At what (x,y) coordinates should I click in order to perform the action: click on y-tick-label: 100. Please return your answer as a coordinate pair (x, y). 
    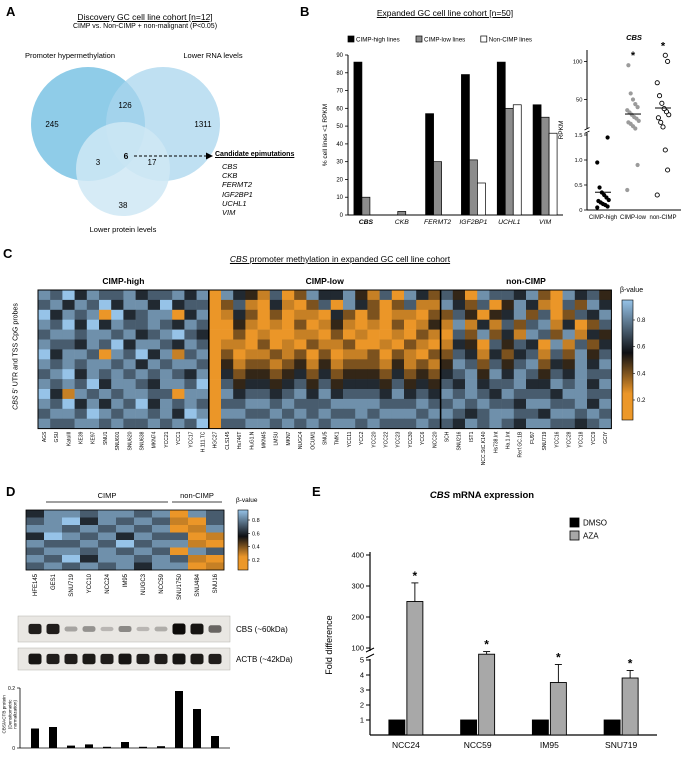
    Looking at the image, I should click on (578, 62).